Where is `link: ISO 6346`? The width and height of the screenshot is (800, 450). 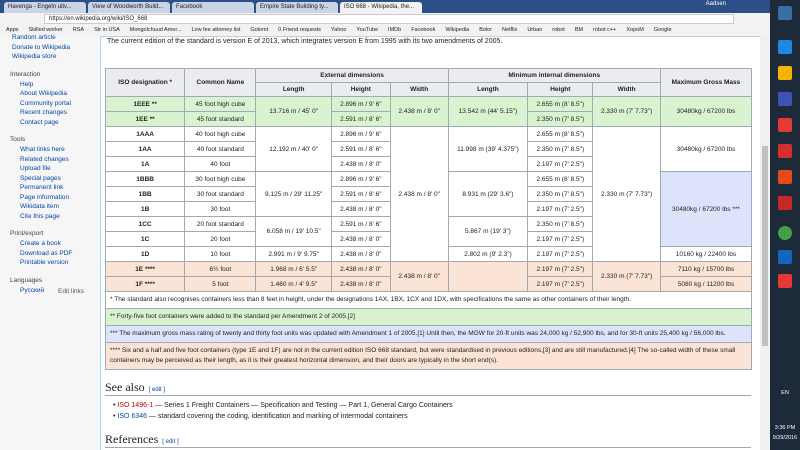
link: ISO 6346 is located at coordinates (132, 416).